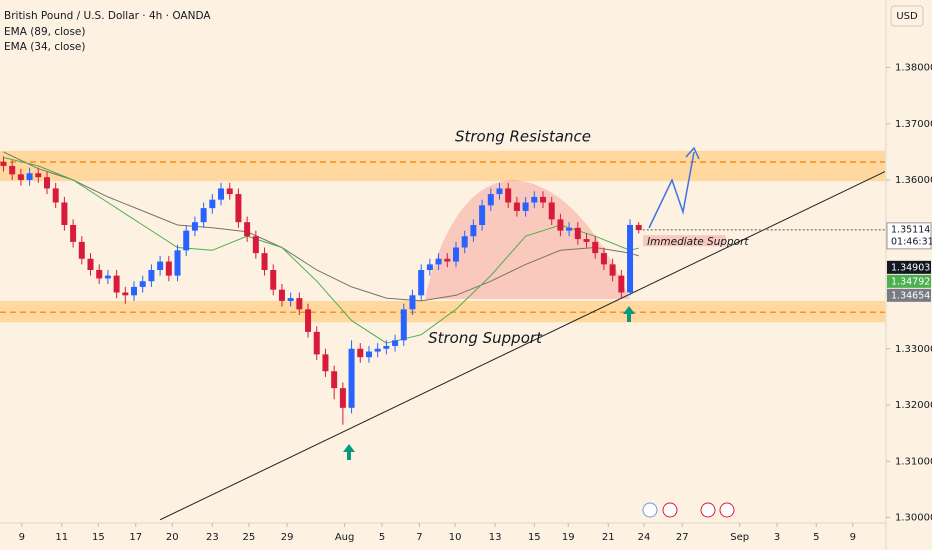  I want to click on x-tick-label: 13, so click(495, 537).